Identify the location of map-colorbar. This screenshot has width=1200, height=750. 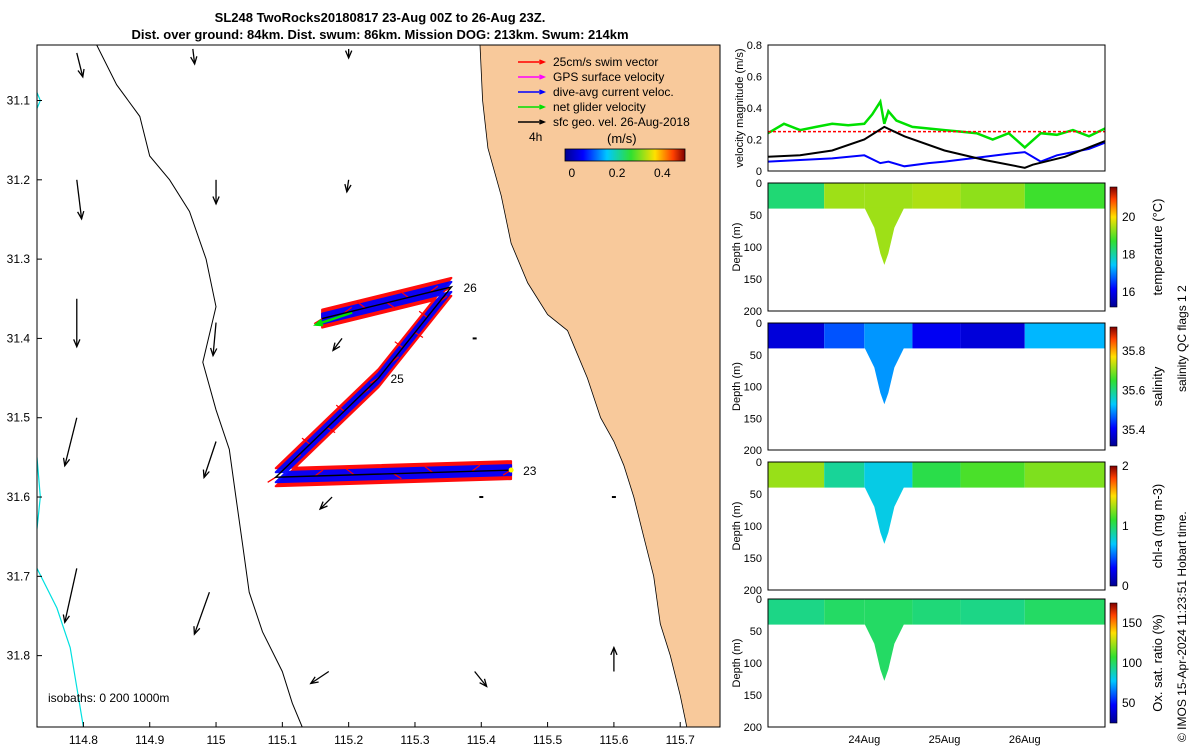
(625, 155).